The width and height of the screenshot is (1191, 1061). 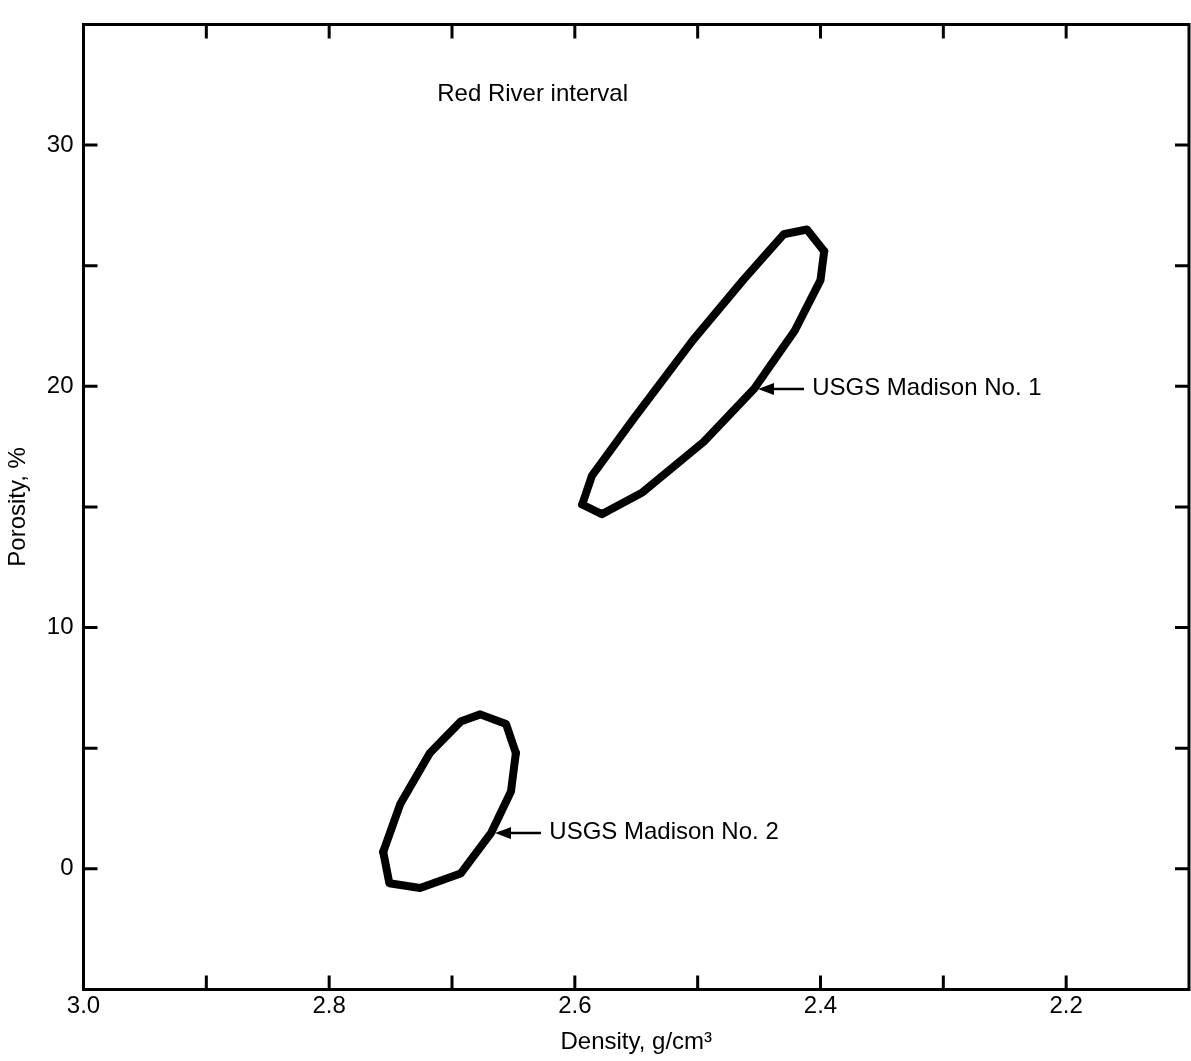 What do you see at coordinates (67, 867) in the screenshot?
I see `y-tick-label: 0` at bounding box center [67, 867].